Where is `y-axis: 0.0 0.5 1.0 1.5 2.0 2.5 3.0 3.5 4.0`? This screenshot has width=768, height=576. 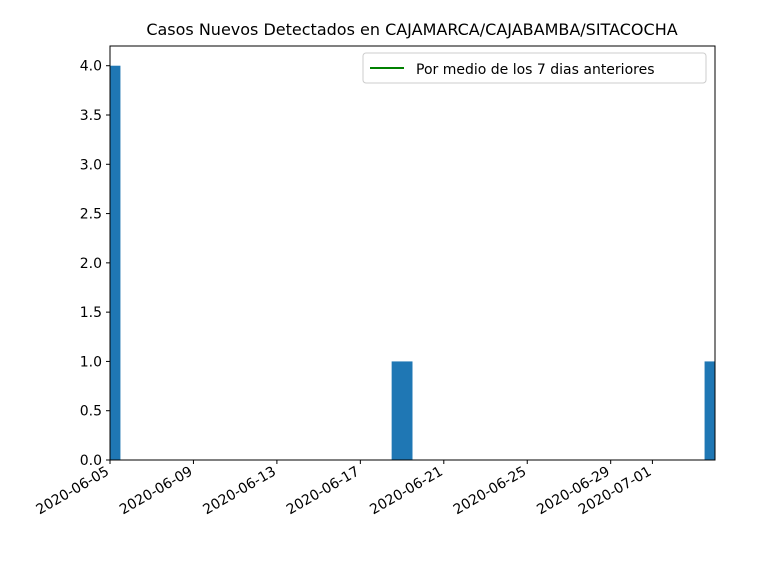
y-axis: 0.0 0.5 1.0 1.5 2.0 2.5 3.0 3.5 4.0 is located at coordinates (95, 264).